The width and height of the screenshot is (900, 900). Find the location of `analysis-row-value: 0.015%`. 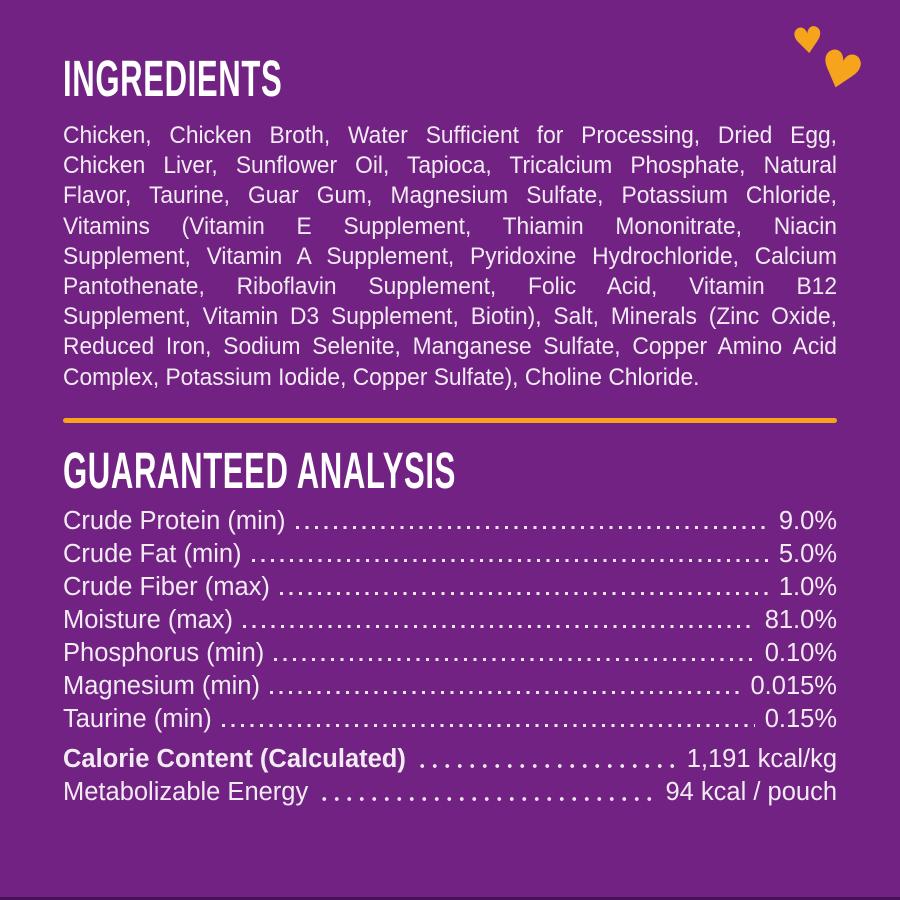

analysis-row-value: 0.015% is located at coordinates (794, 685).